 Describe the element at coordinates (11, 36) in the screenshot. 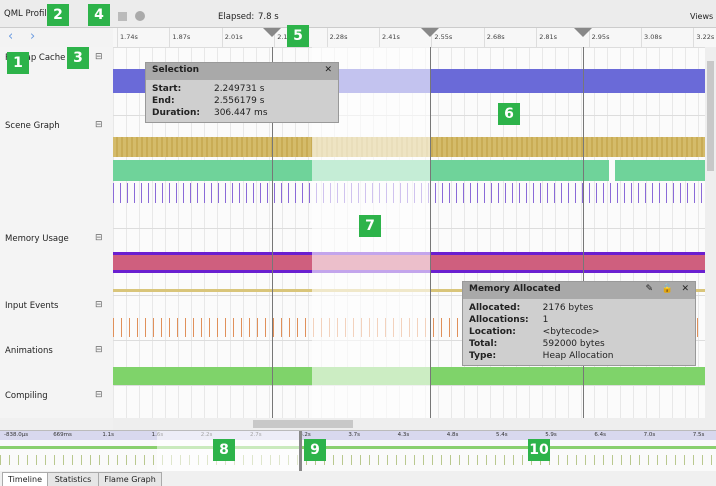

I see `back-button: ‹` at that location.